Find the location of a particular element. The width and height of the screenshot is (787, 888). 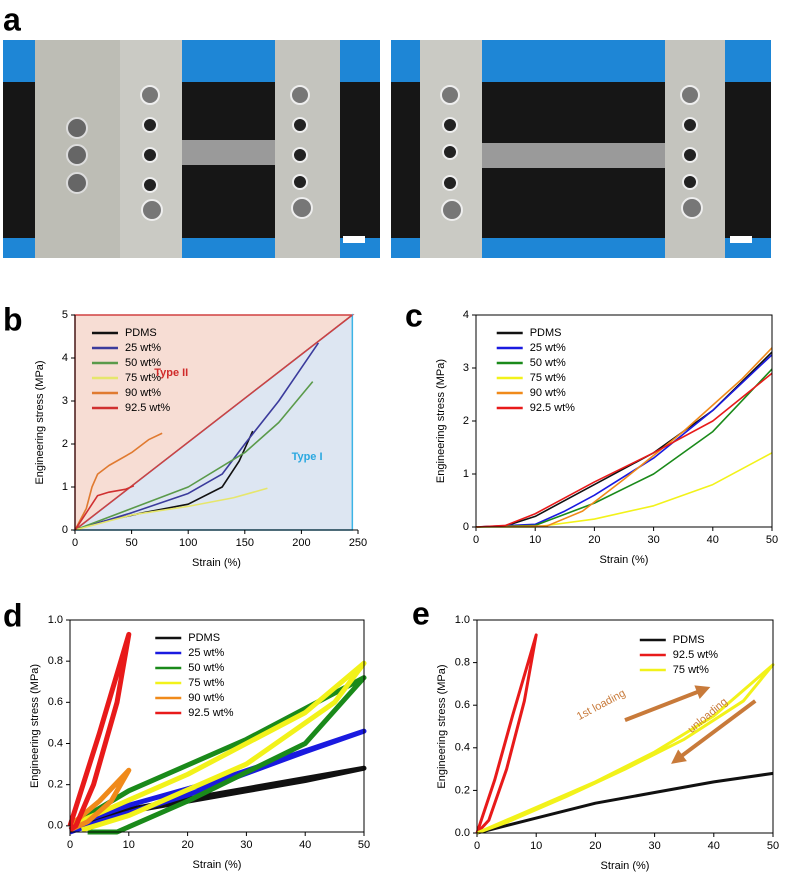

plot-frame is located at coordinates (217, 726).